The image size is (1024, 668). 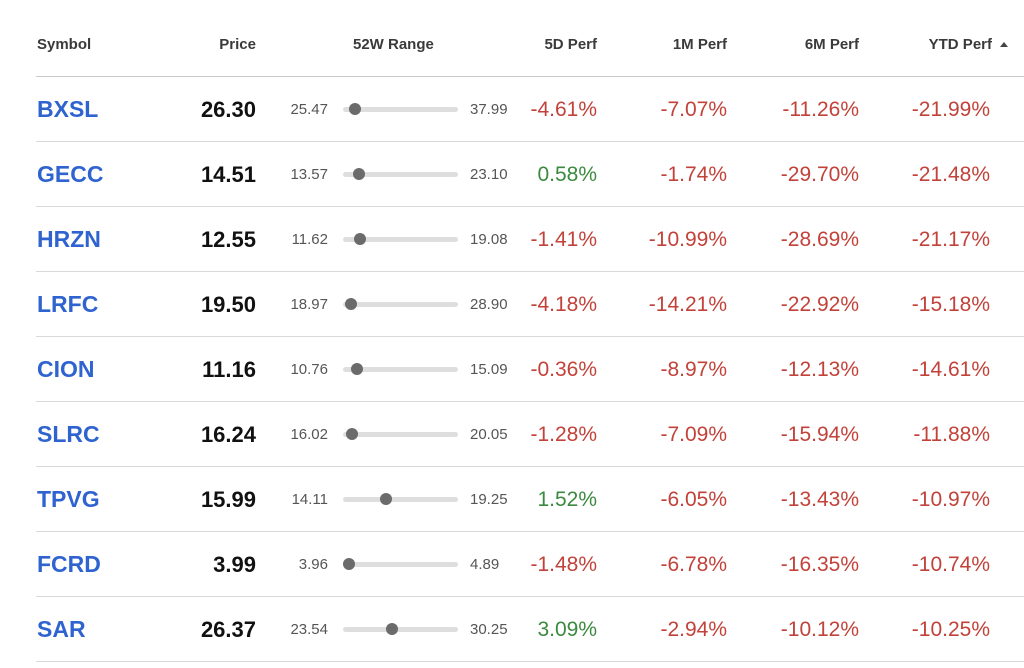 What do you see at coordinates (393, 44) in the screenshot?
I see `column-header-52w-range: 52W Range` at bounding box center [393, 44].